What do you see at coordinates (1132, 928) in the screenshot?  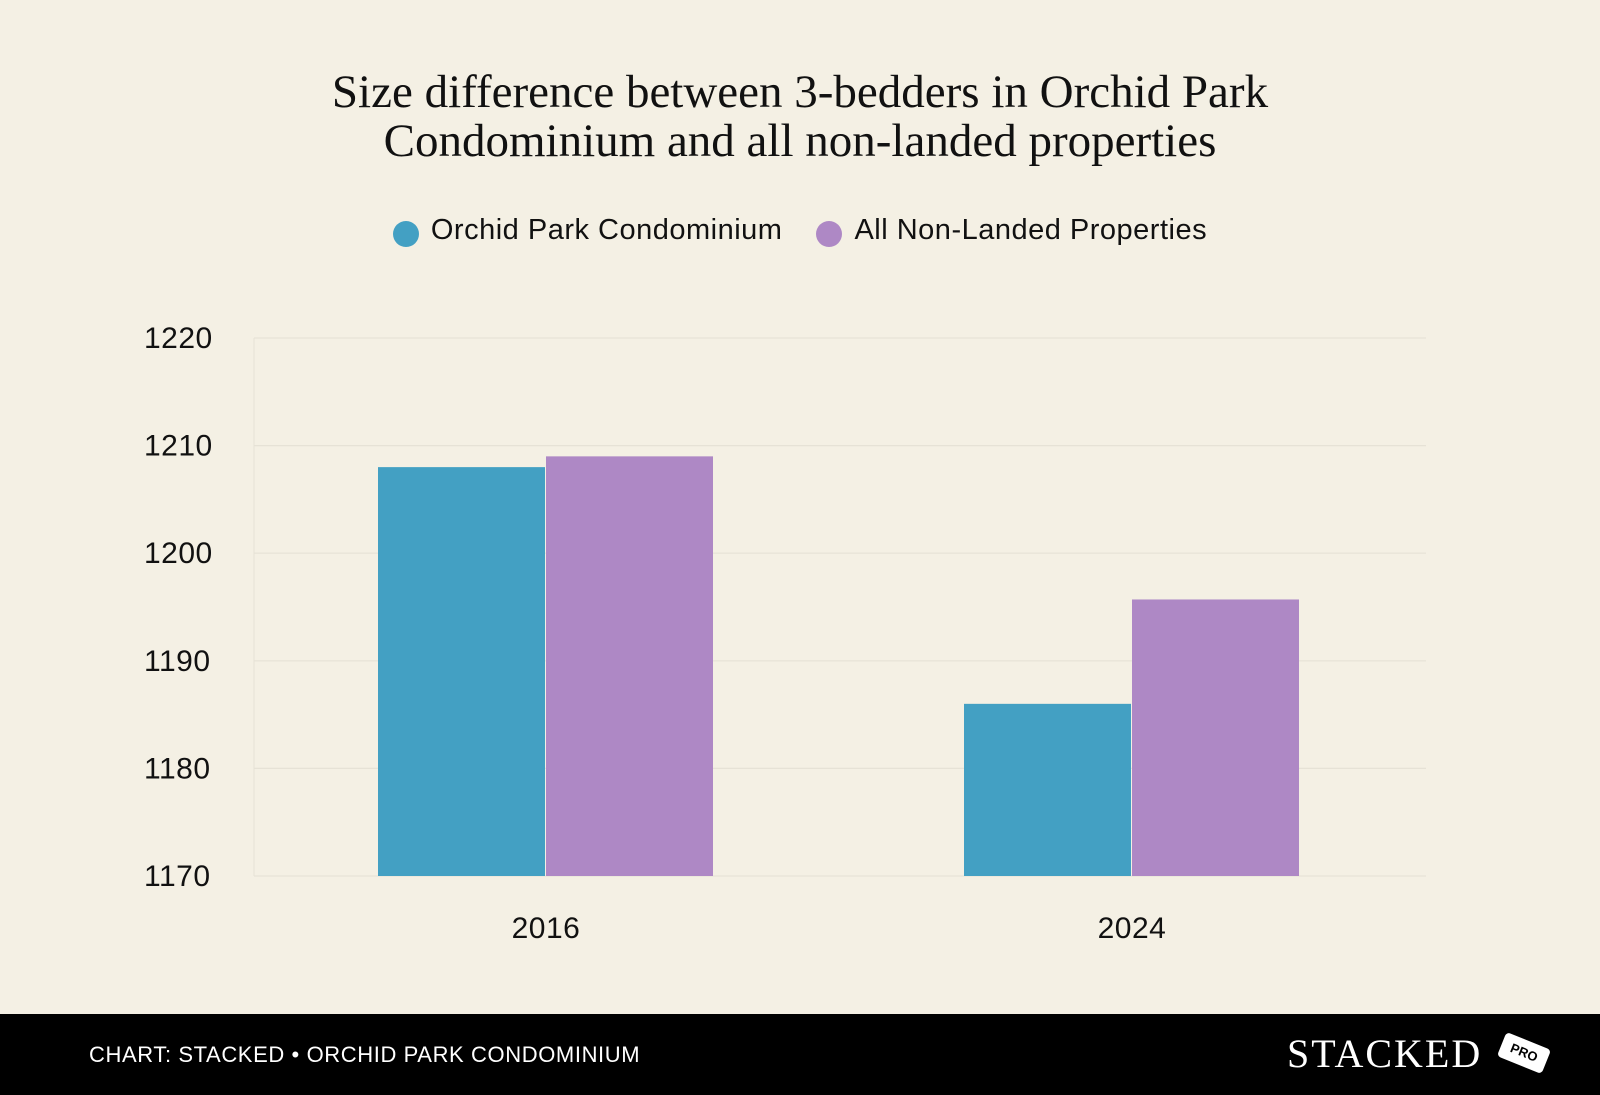 I see `x-tick-label-2024: 2024` at bounding box center [1132, 928].